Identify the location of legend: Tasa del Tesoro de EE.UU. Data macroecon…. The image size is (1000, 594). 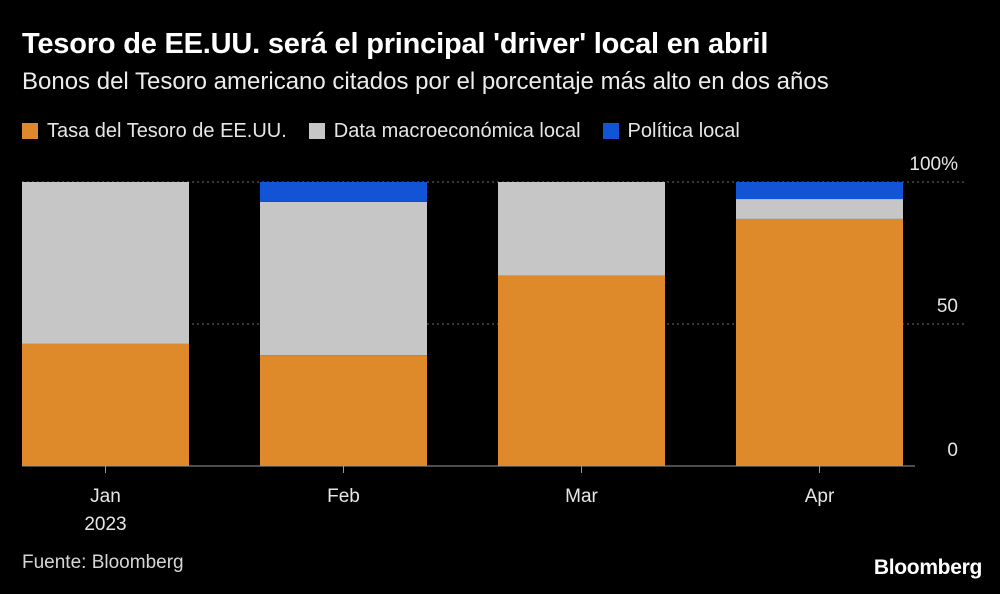
(392, 131).